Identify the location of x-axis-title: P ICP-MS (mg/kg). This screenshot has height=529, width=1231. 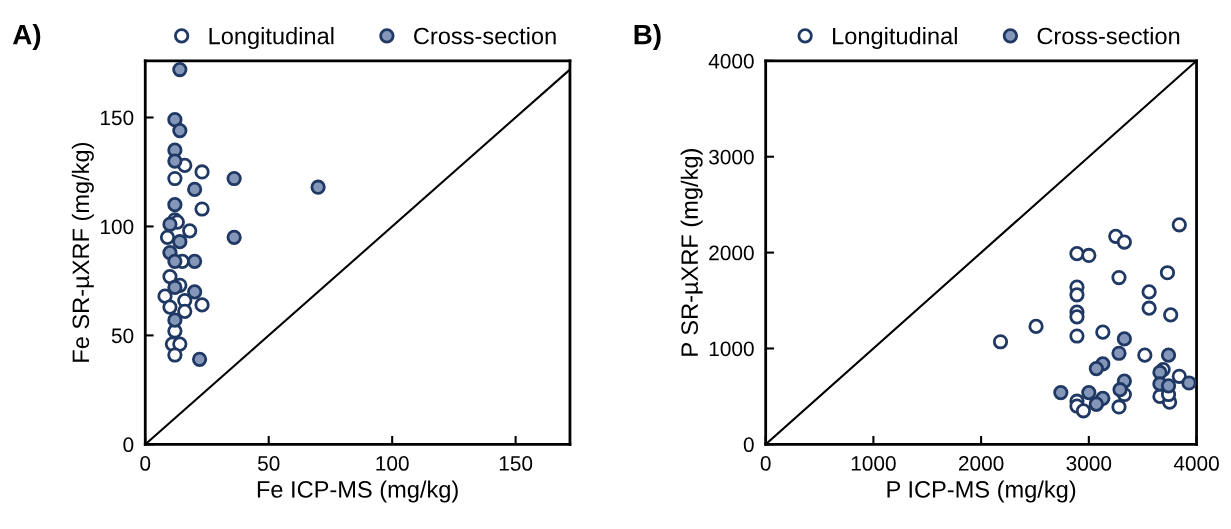
(981, 491).